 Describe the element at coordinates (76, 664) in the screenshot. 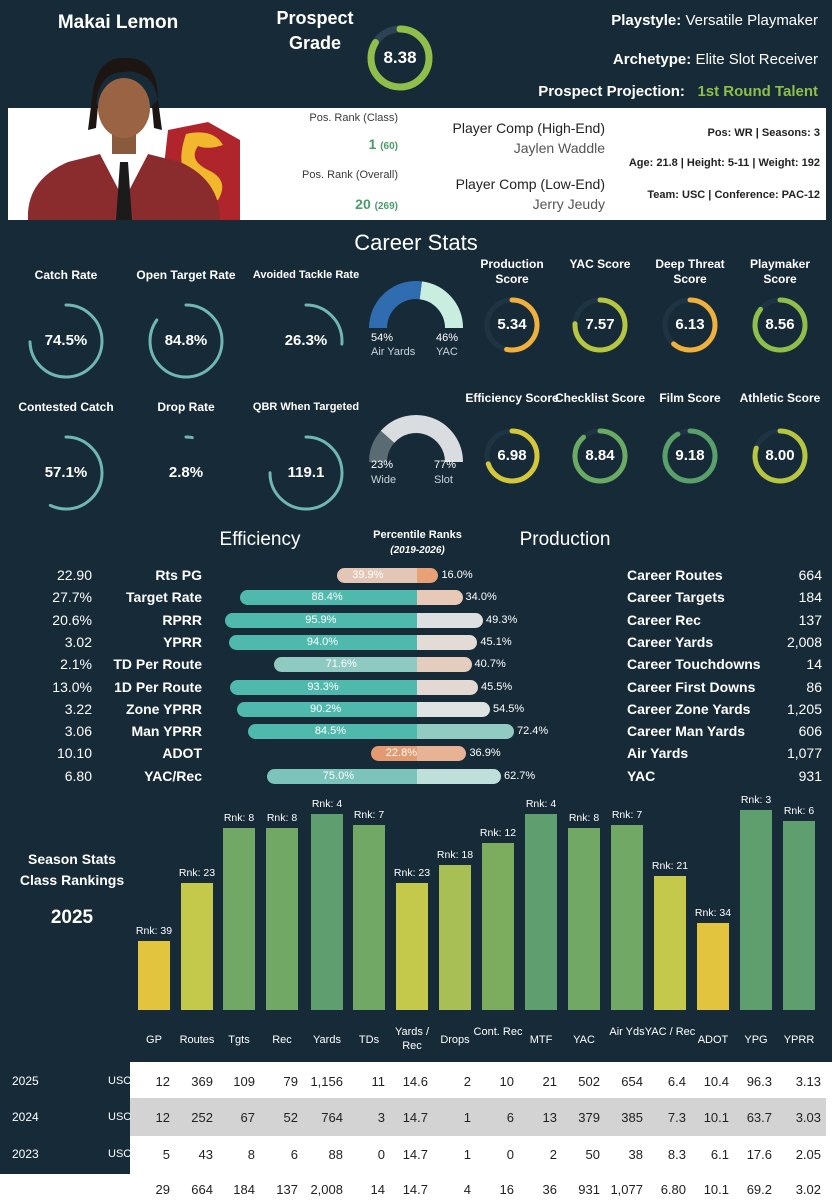

I see `efficiency-value: 2.1%` at that location.